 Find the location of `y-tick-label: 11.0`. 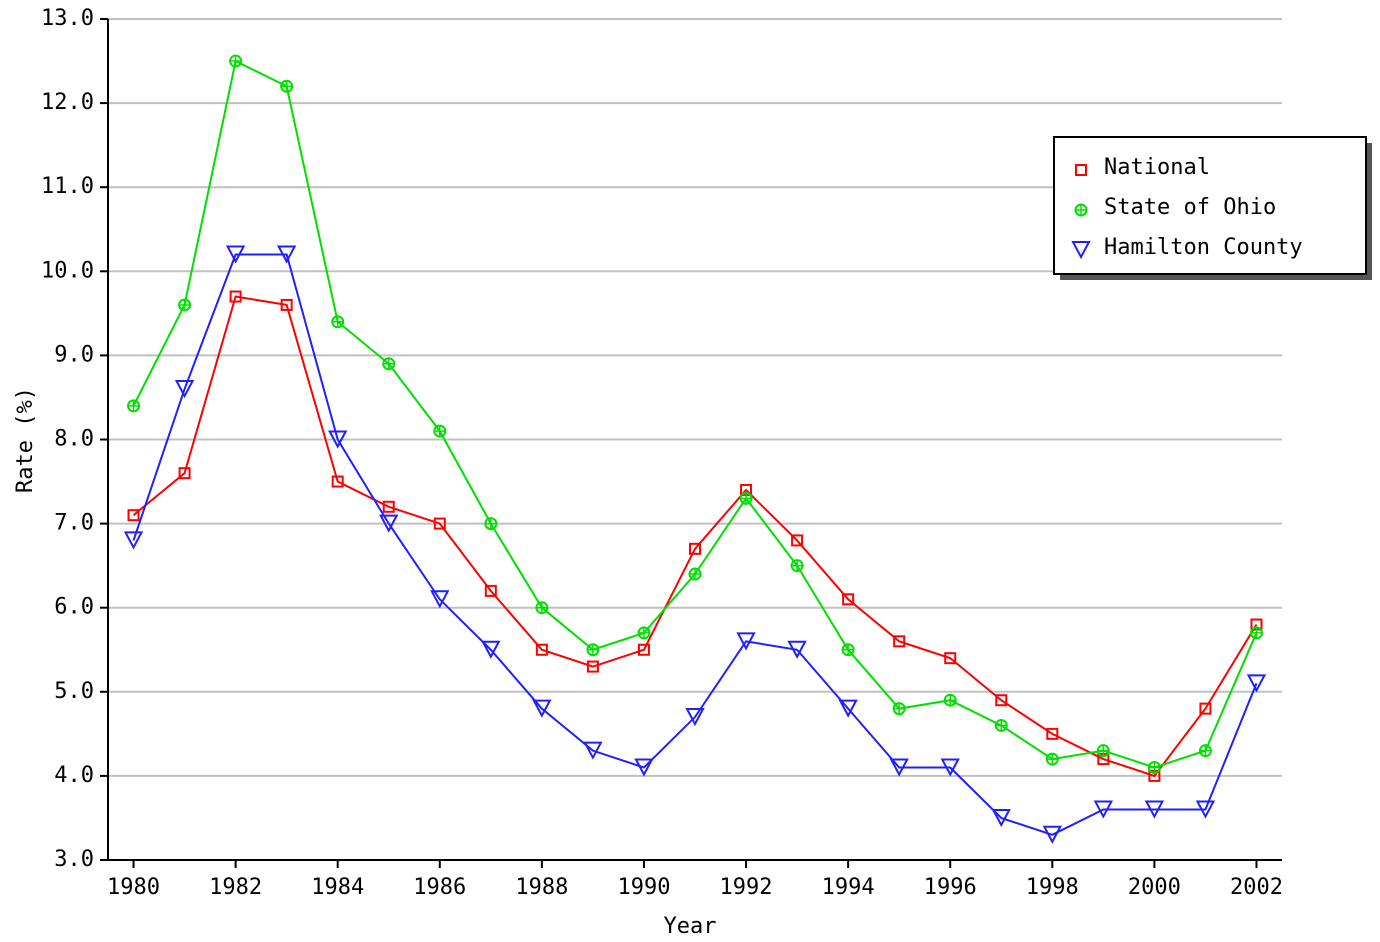

y-tick-label: 11.0 is located at coordinates (67, 186).